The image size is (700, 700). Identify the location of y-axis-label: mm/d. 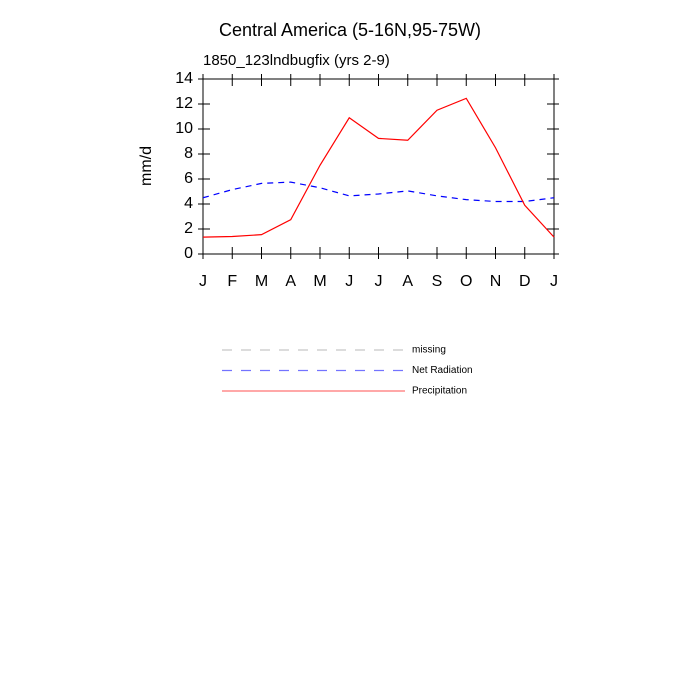
(146, 166).